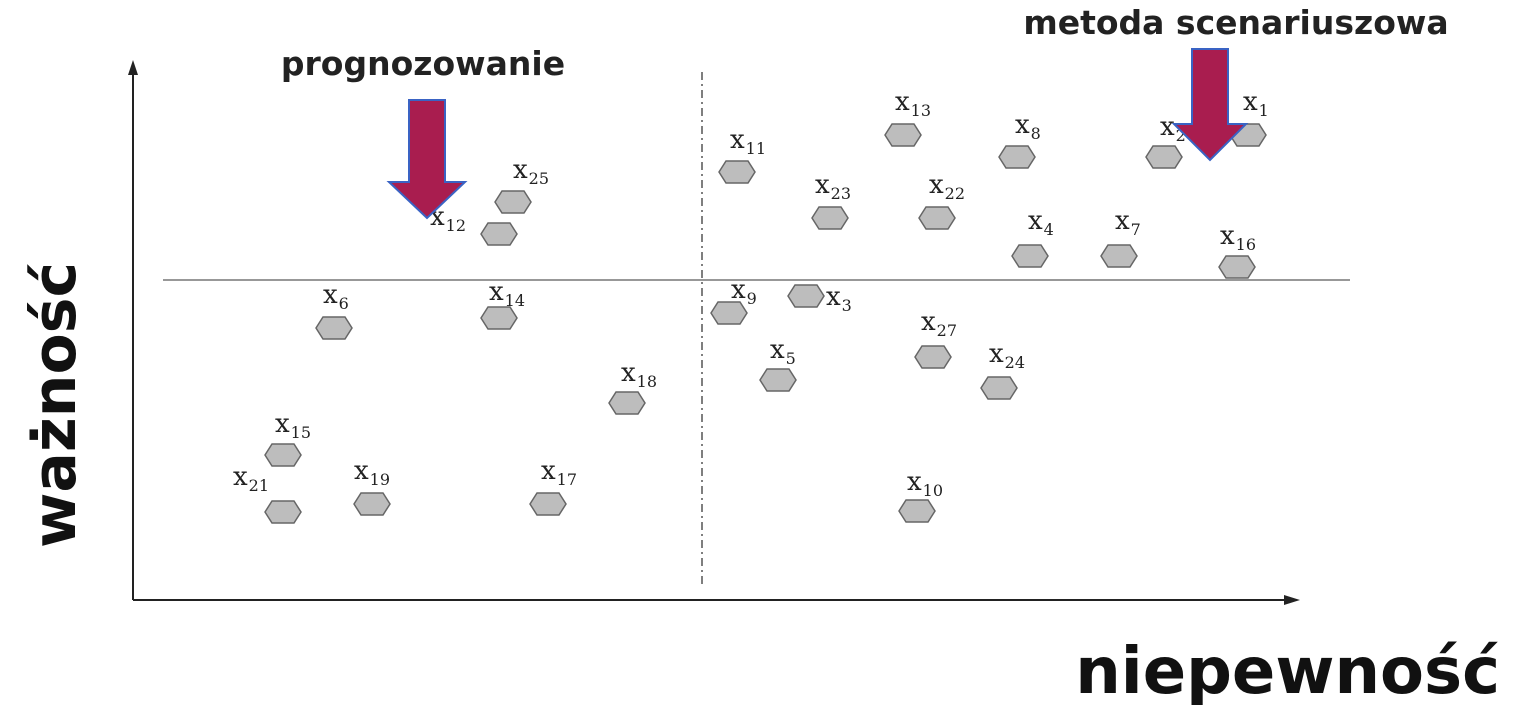  What do you see at coordinates (933, 490) in the screenshot?
I see `data-point-label-subscript: 10` at bounding box center [933, 490].